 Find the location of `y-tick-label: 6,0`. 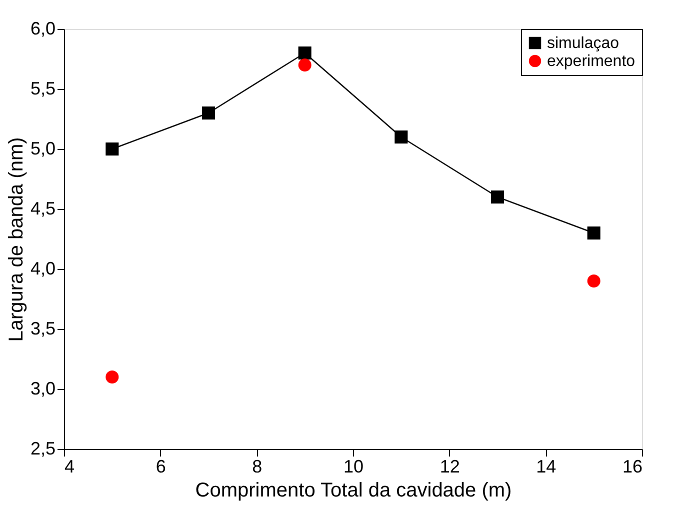

y-tick-label: 6,0 is located at coordinates (43, 28).